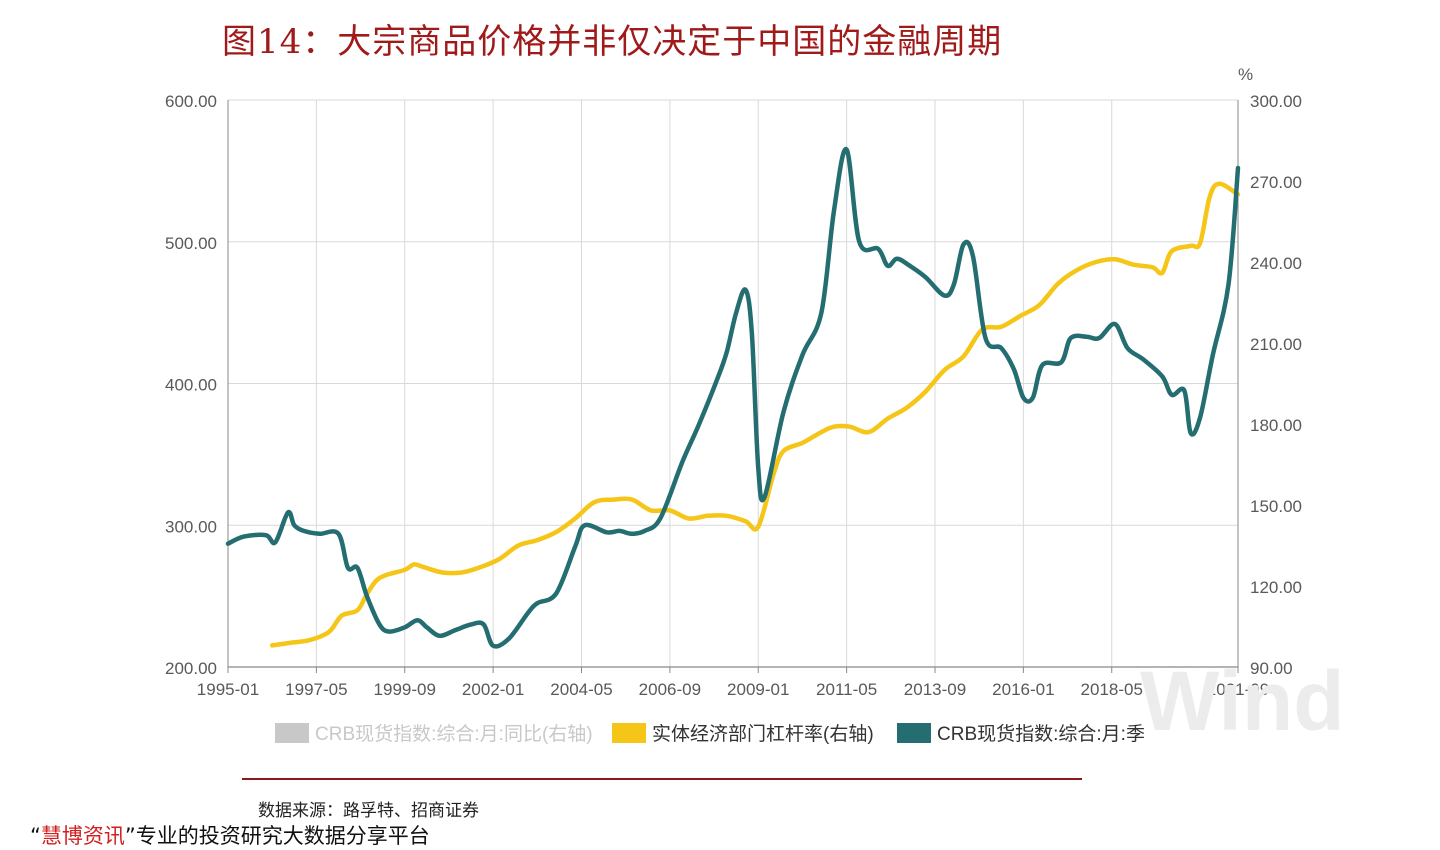 Image resolution: width=1440 pixels, height=850 pixels. I want to click on x-tick-label: 1997-05, so click(316, 689).